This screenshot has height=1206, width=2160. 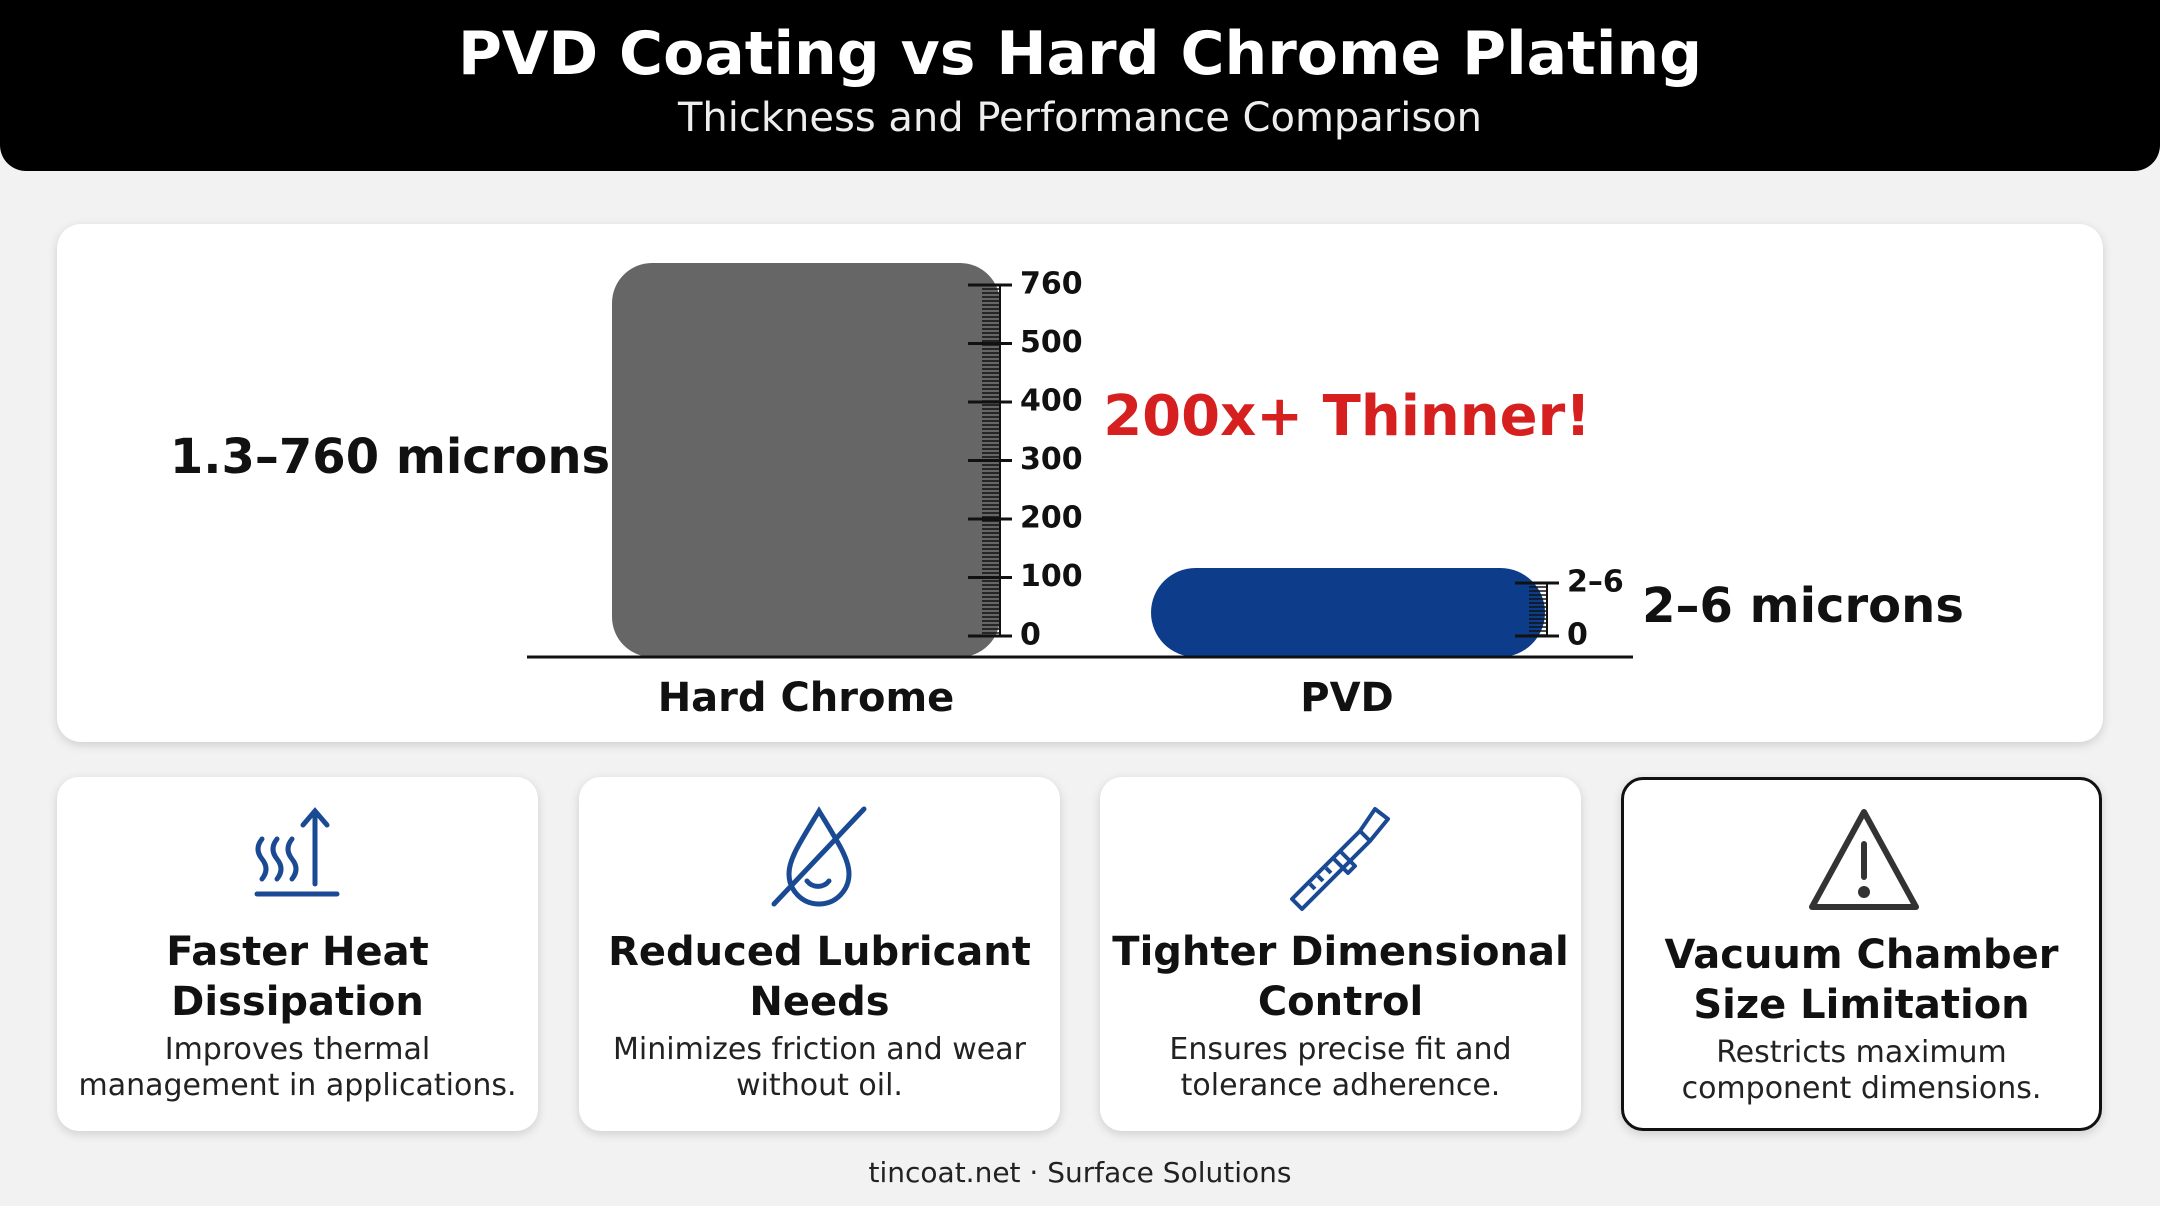 I want to click on caliper-icon, so click(x=1340, y=859).